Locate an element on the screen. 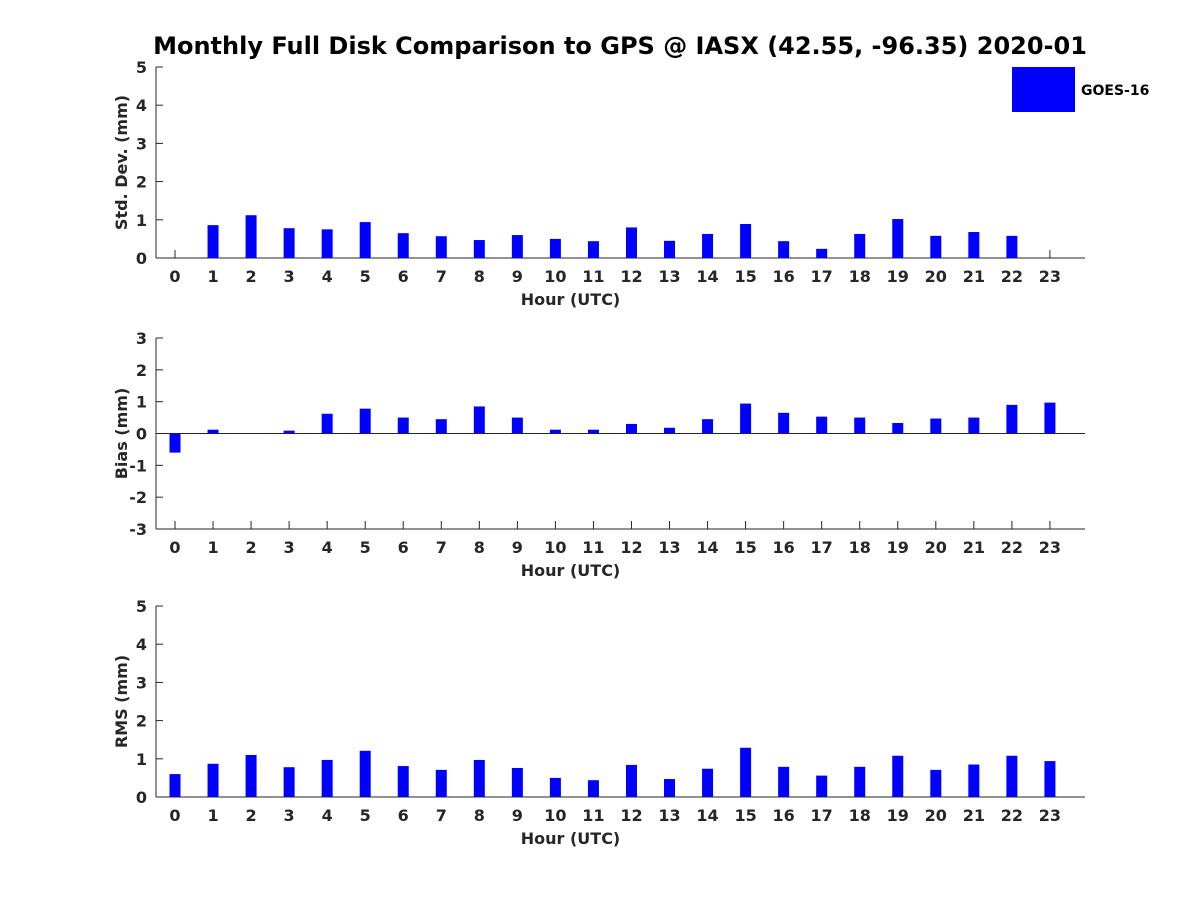 This screenshot has width=1200, height=900. x-tick-label: 5 is located at coordinates (365, 547).